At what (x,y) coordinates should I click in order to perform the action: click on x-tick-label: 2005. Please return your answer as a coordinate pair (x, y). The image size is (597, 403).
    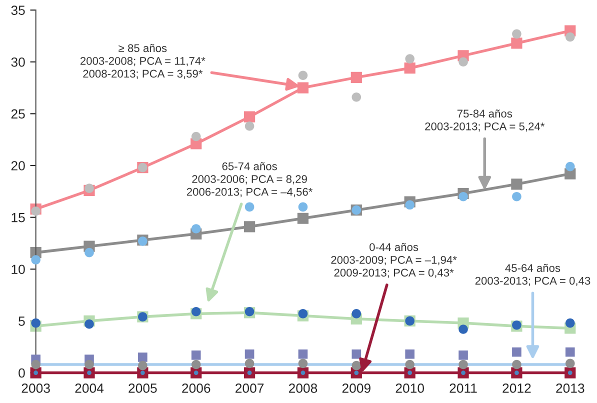
    Looking at the image, I should click on (142, 388).